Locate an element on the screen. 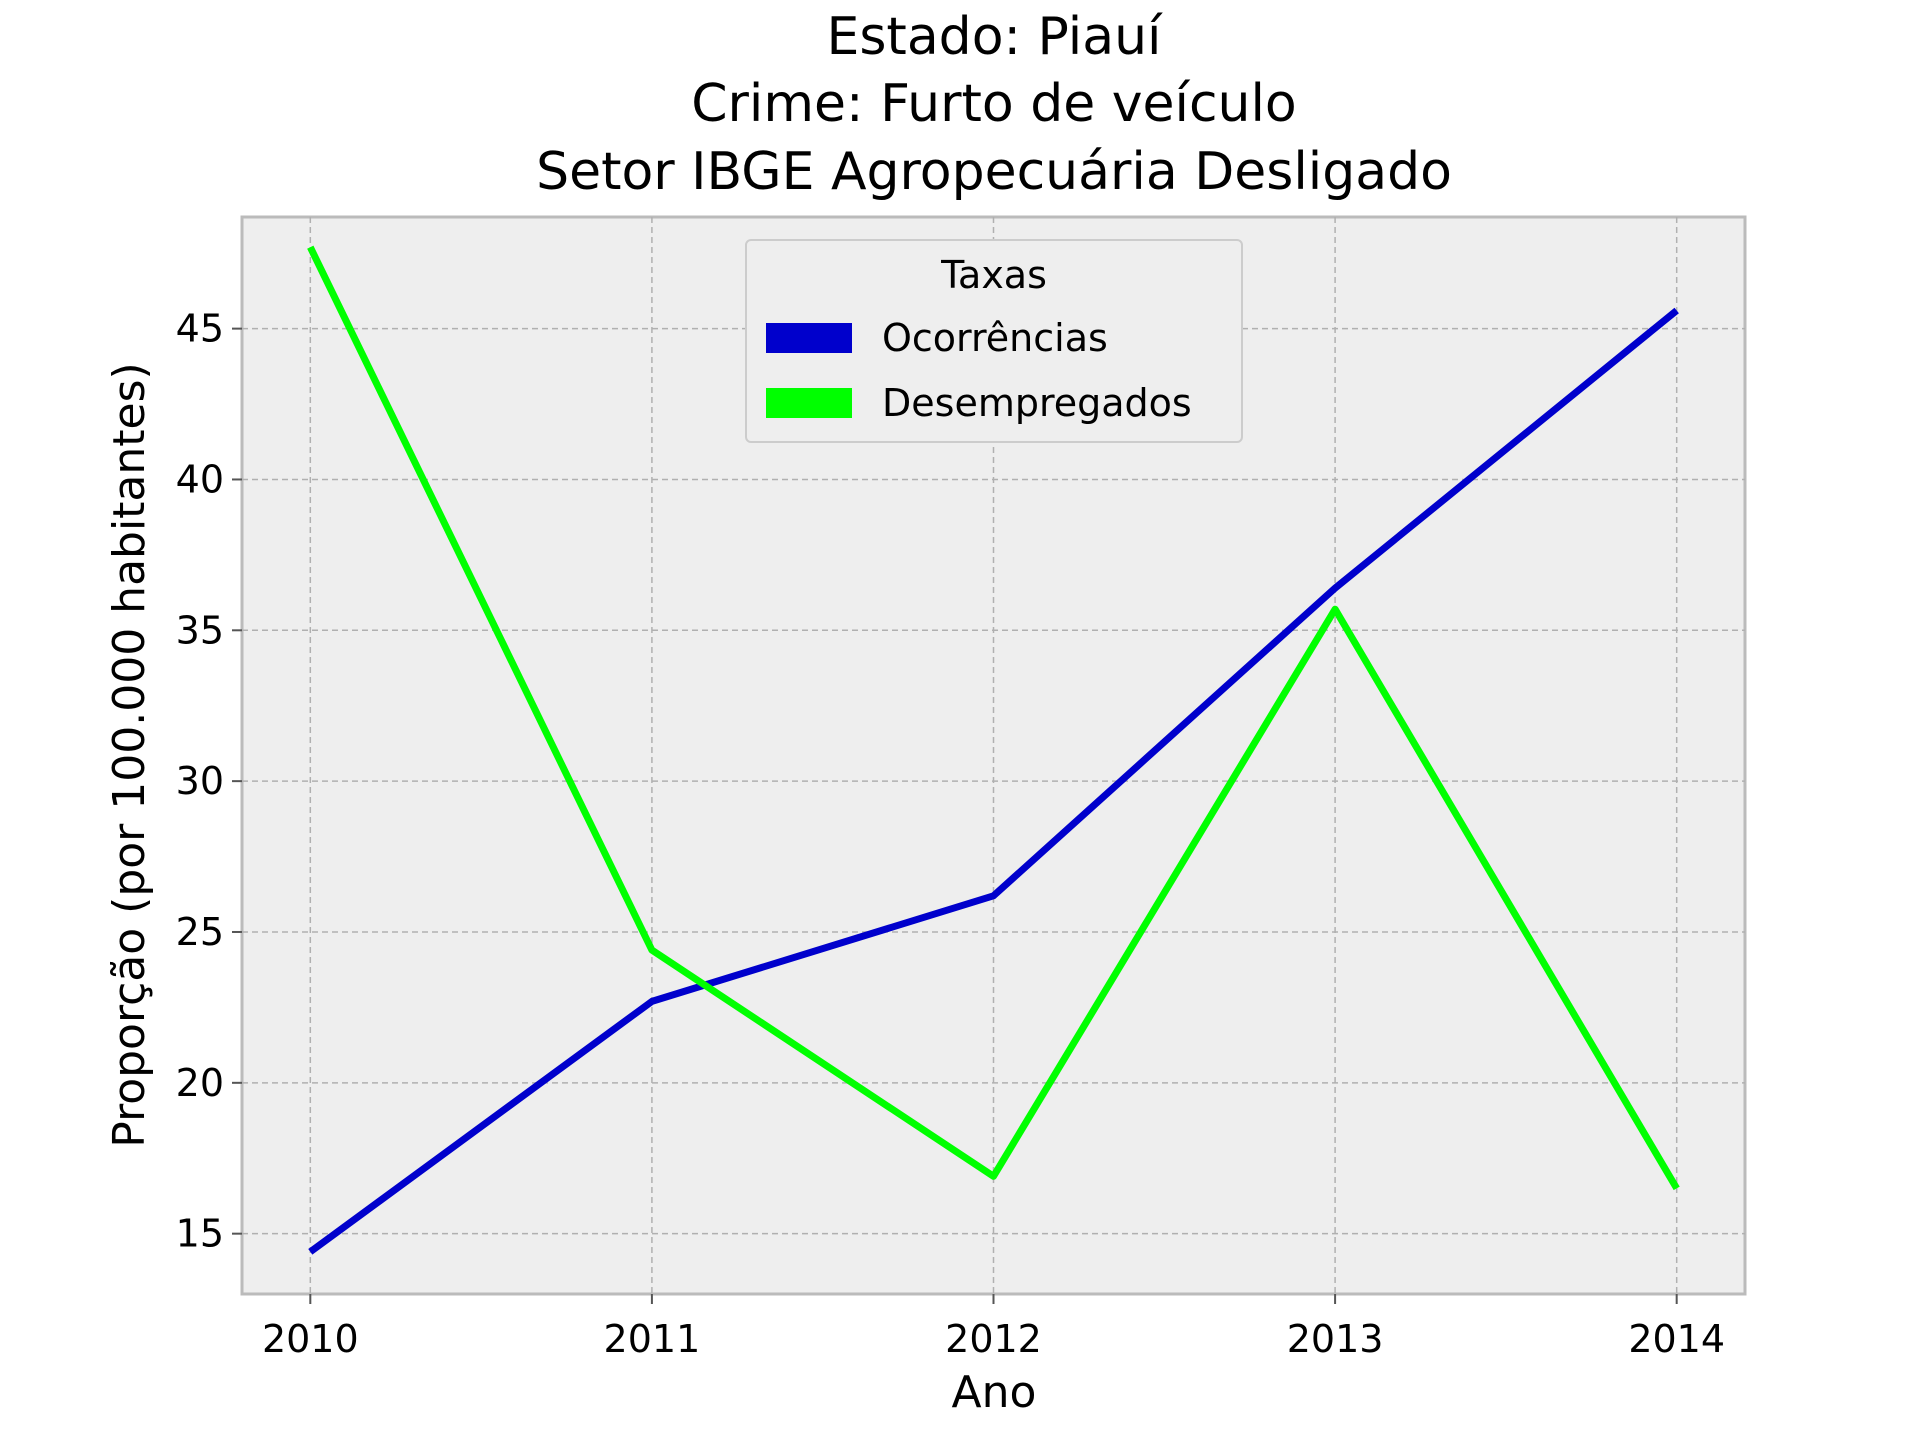  x-tick-label: 2011 is located at coordinates (652, 1339).